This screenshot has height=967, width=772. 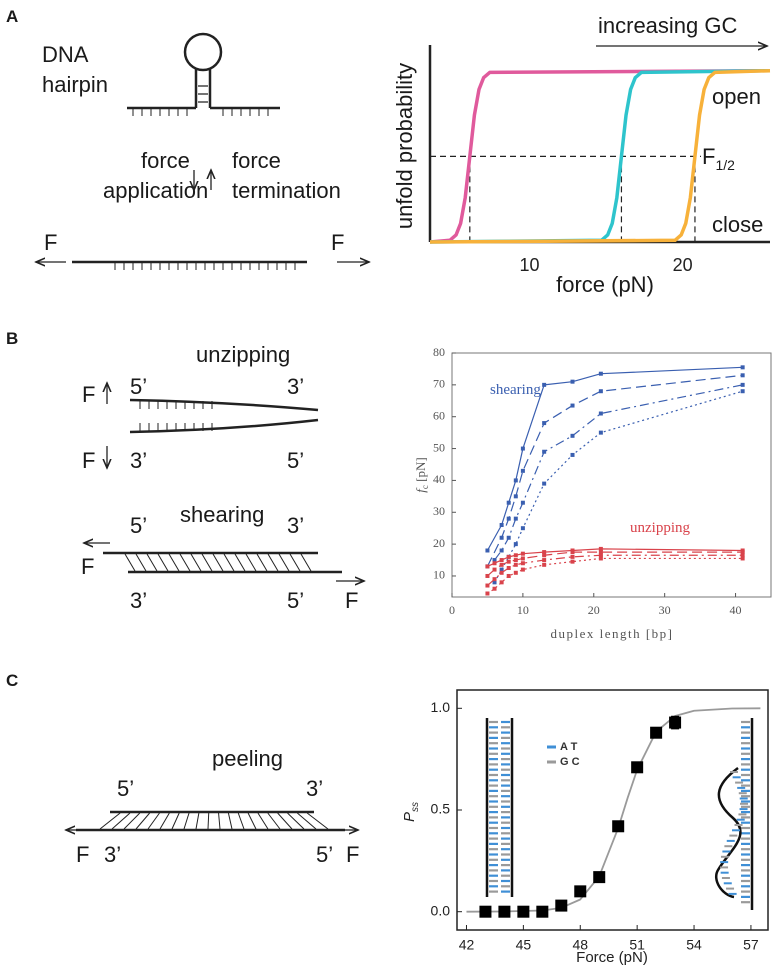 What do you see at coordinates (441, 707) in the screenshot?
I see `y-tick-label: 1.0` at bounding box center [441, 707].